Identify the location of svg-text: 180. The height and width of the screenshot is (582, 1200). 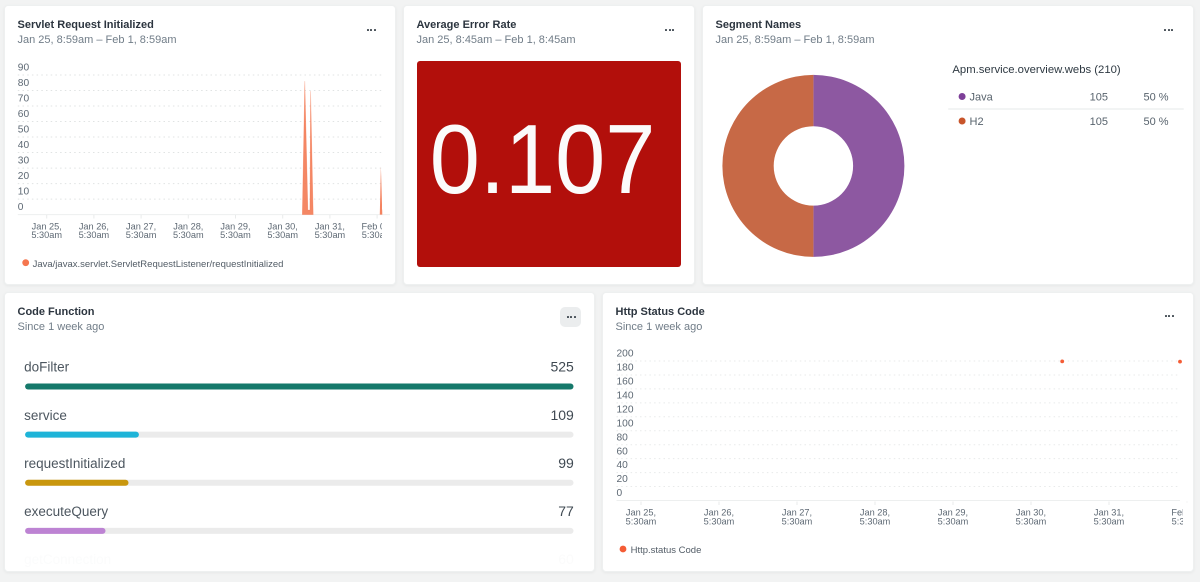
(625, 368).